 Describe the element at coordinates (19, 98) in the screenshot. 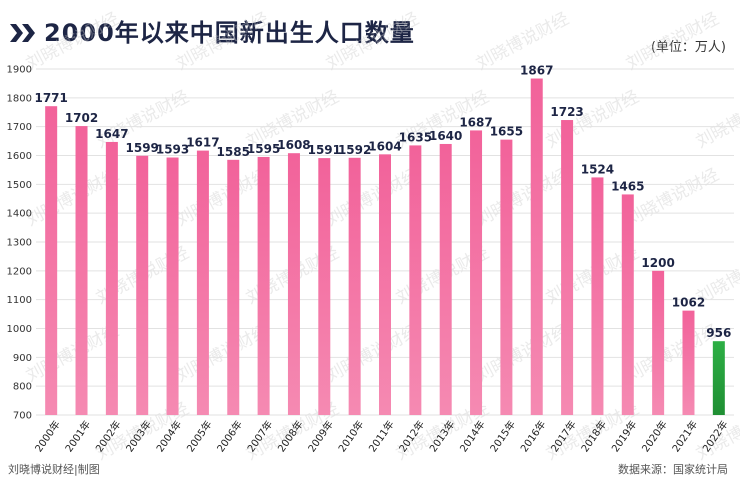

I see `y-tick-label: 1800` at that location.